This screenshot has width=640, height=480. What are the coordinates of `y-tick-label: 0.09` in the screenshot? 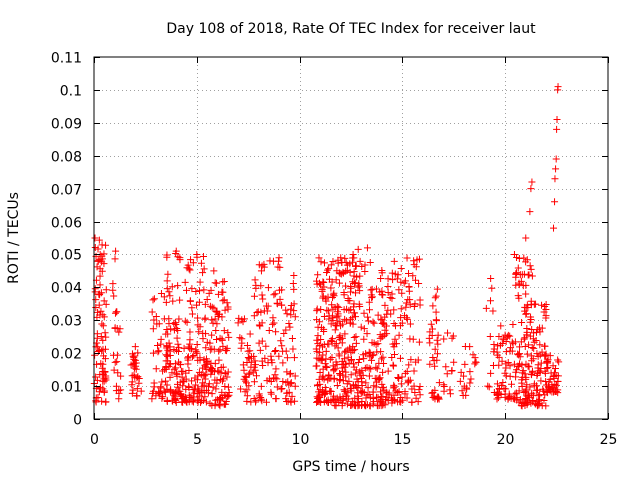 It's located at (66, 125).